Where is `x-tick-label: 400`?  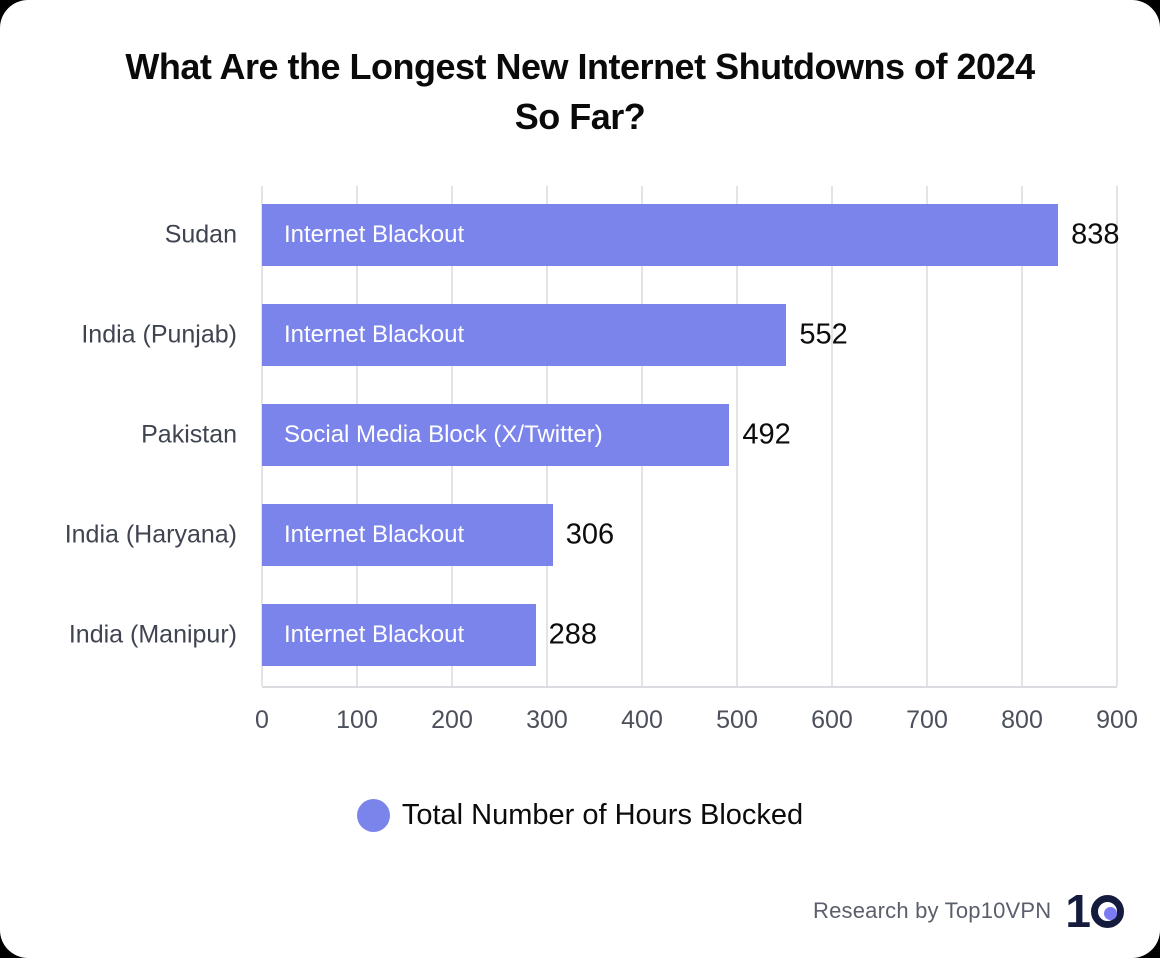 x-tick-label: 400 is located at coordinates (642, 720).